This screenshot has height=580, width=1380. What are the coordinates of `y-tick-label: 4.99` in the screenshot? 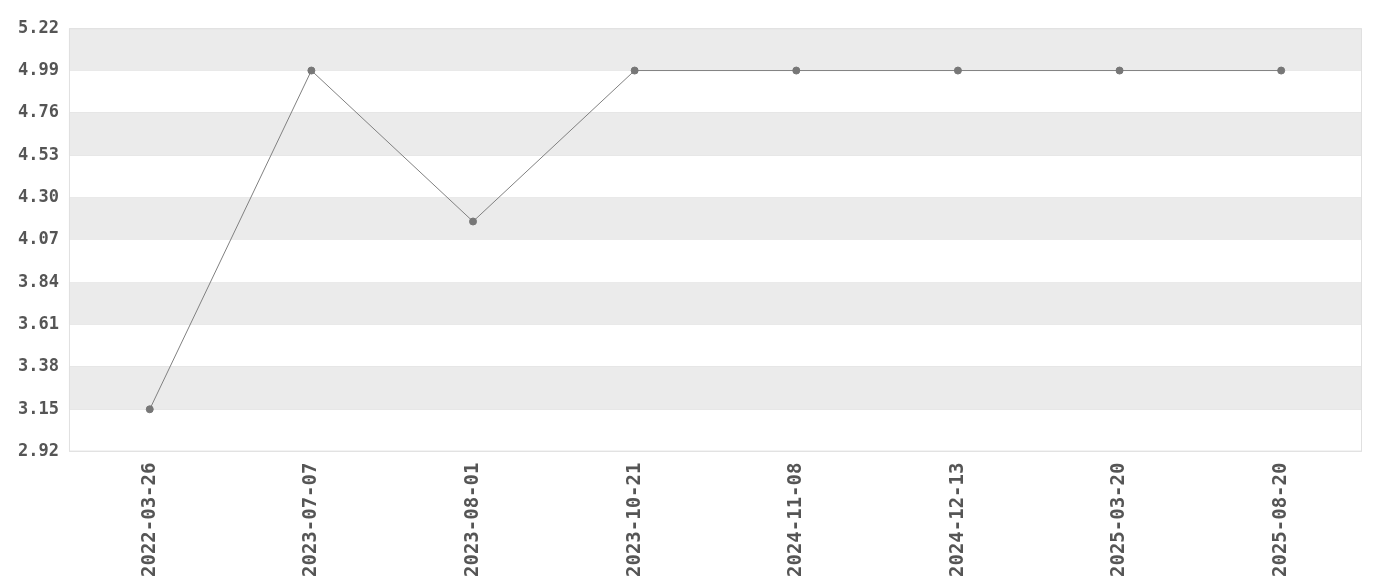 It's located at (38, 68).